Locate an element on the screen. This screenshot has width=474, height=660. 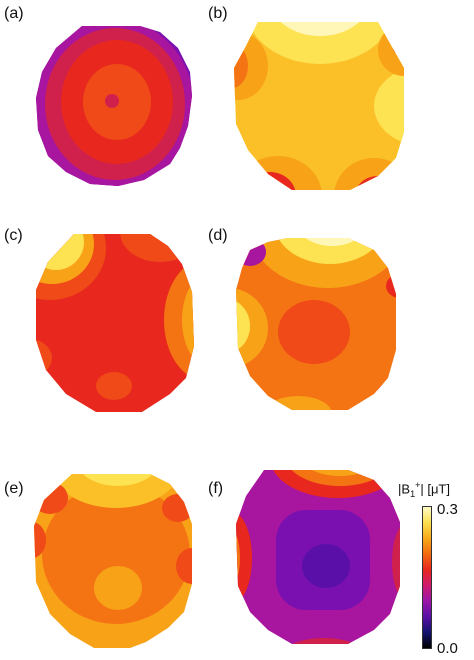
field-e-center-amber is located at coordinates (118, 588).